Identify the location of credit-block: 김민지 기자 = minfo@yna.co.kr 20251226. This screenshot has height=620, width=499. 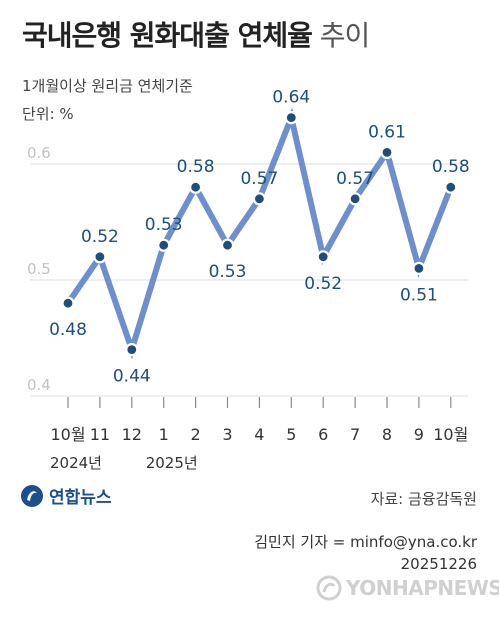
(365, 553).